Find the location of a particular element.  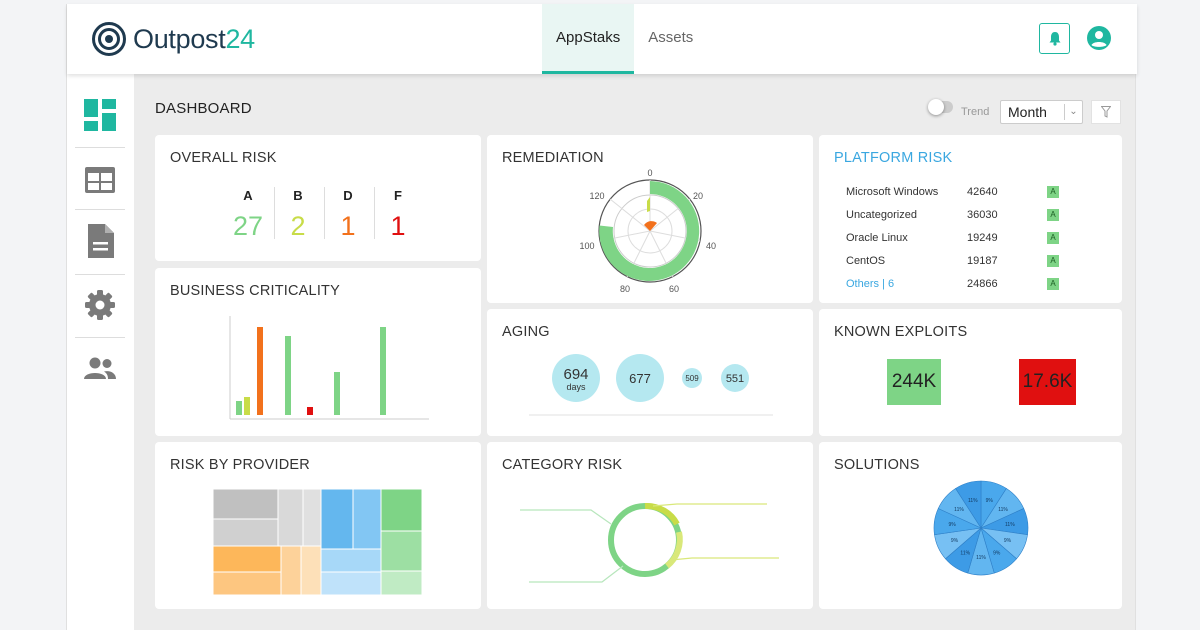

logo: Outpost24 is located at coordinates (173, 39).